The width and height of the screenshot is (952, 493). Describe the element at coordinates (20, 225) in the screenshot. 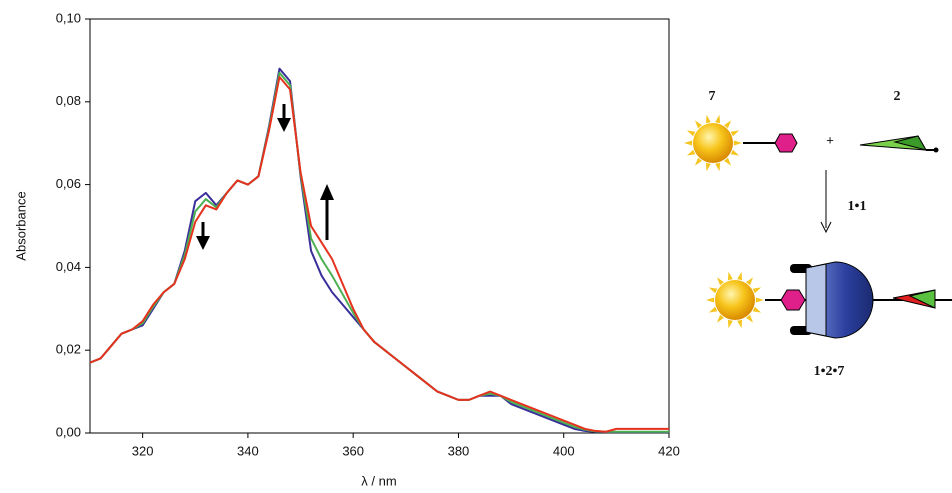

I see `y-axis-label: Absorbance` at that location.